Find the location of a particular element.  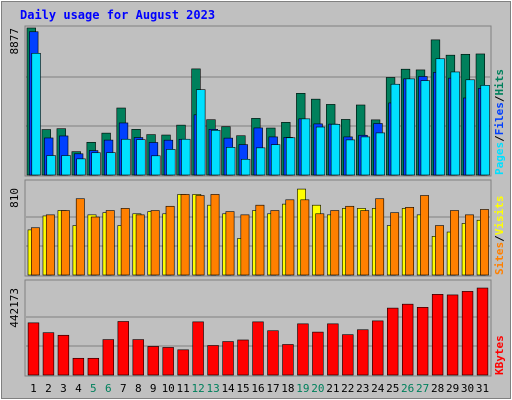

legend-entry: Visits is located at coordinates (499, 216).